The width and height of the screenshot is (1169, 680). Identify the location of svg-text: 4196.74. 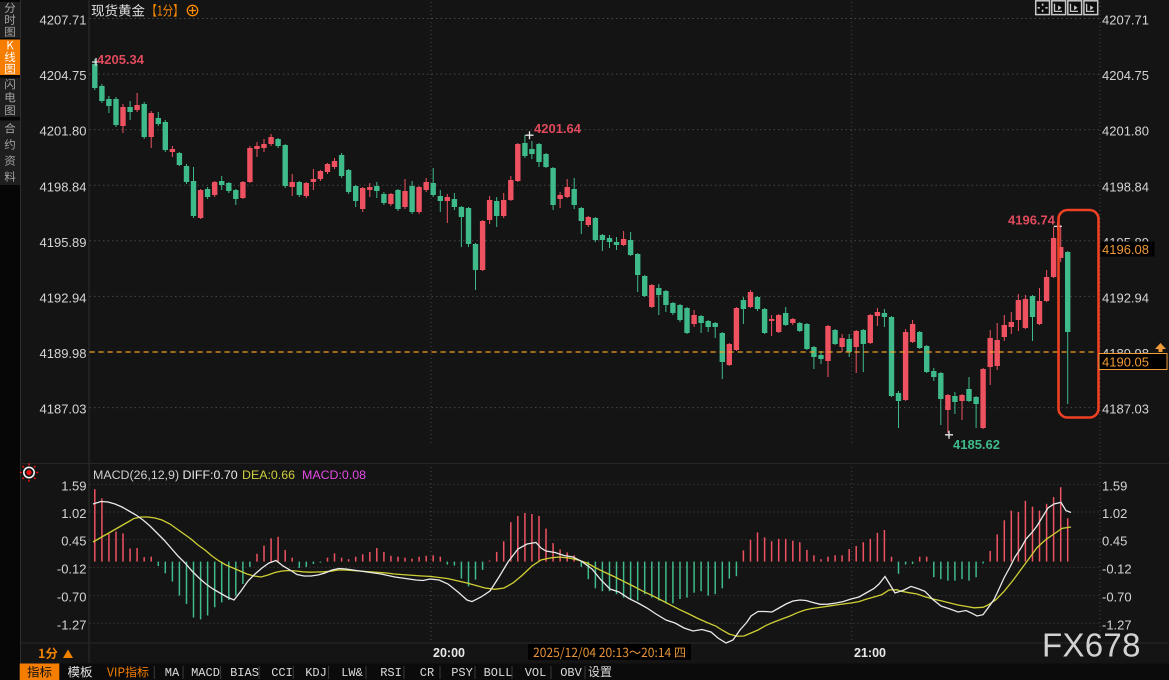
(1032, 220).